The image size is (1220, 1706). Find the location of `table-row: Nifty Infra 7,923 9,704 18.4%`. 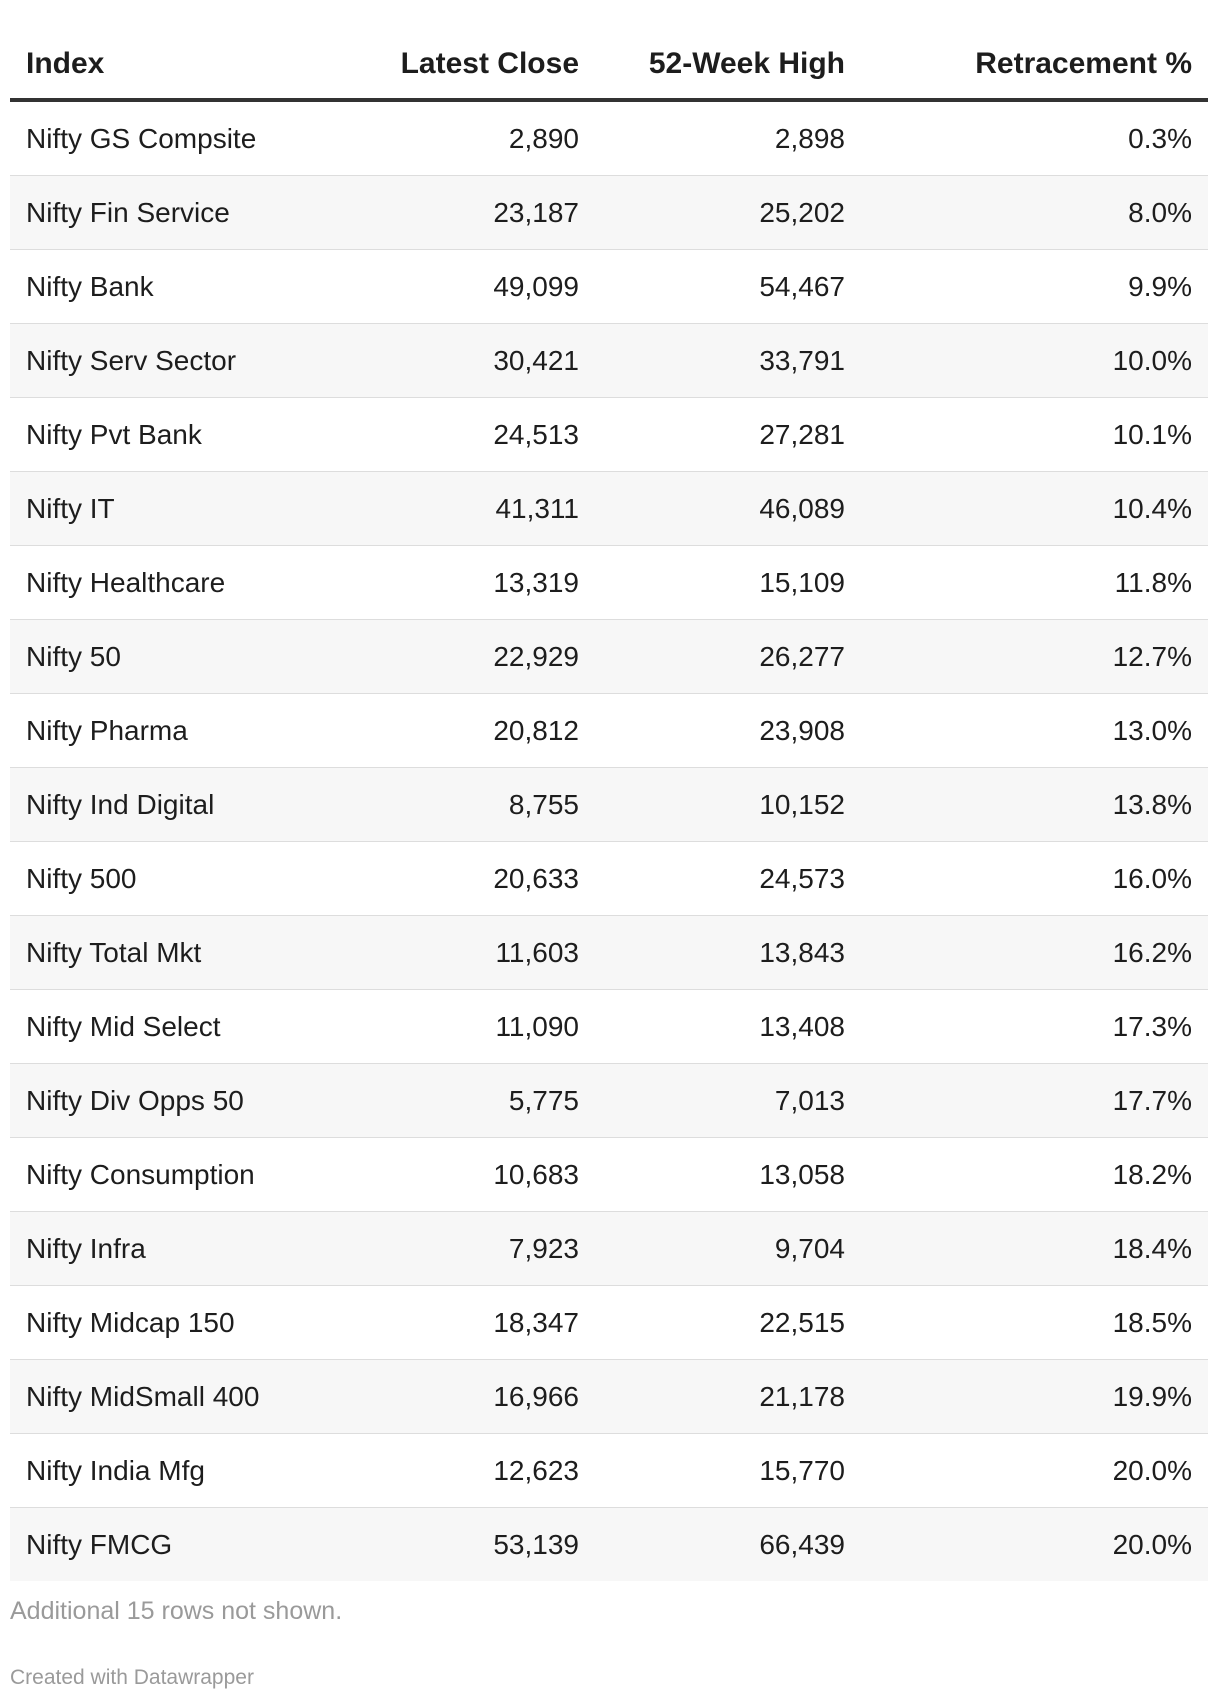

table-row: Nifty Infra 7,923 9,704 18.4% is located at coordinates (609, 1248).